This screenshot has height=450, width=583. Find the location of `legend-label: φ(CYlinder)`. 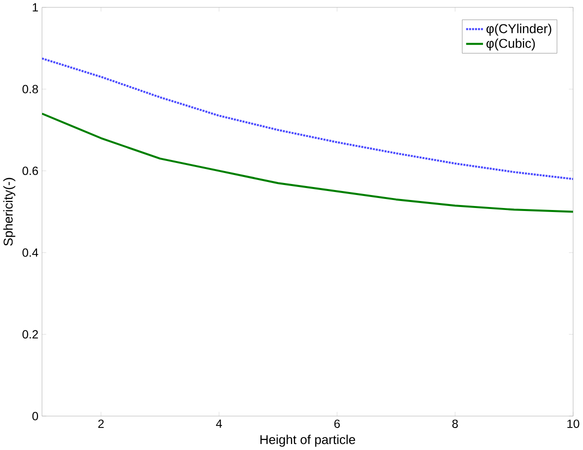

legend-label: φ(CYlinder) is located at coordinates (519, 30).